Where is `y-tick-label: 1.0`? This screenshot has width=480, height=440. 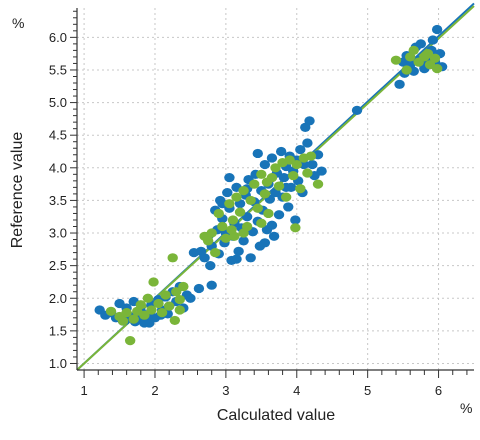
y-tick-label: 1.0 is located at coordinates (58, 363).